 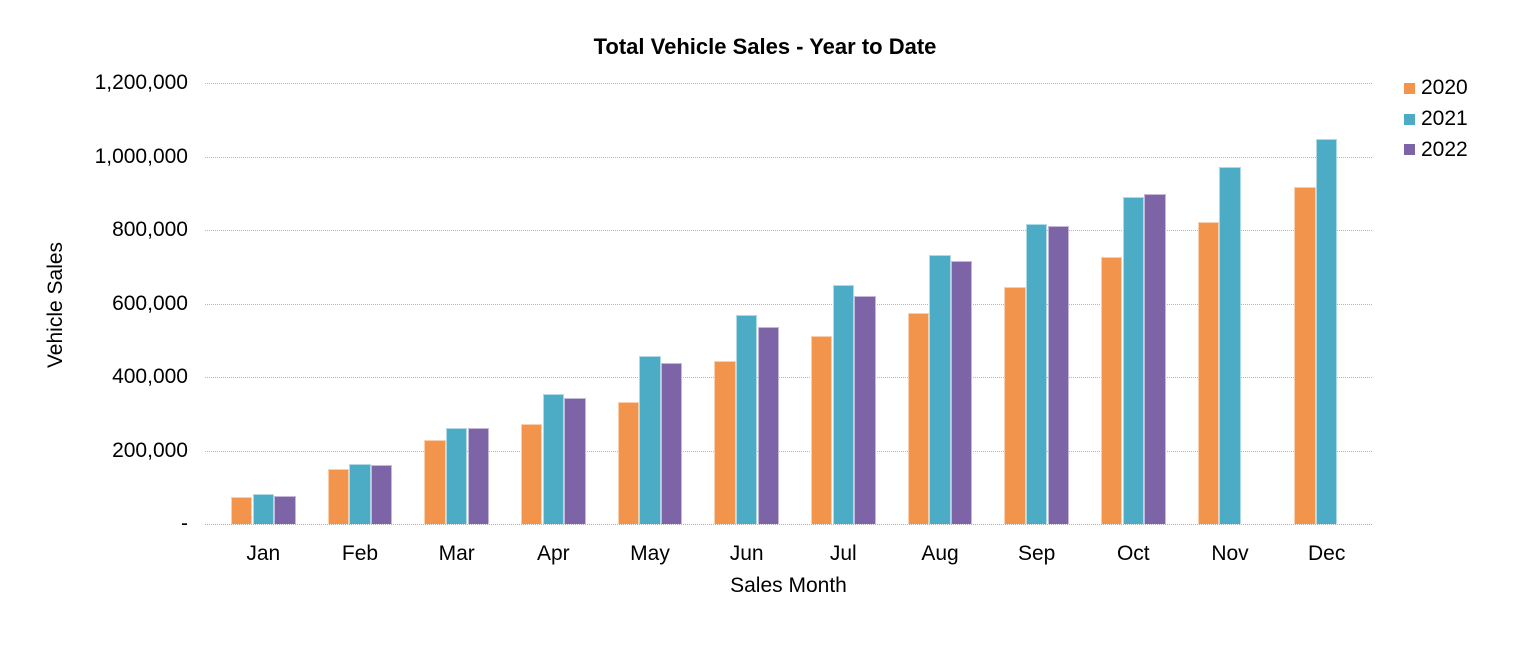 What do you see at coordinates (865, 410) in the screenshot?
I see `bar-2022-jul` at bounding box center [865, 410].